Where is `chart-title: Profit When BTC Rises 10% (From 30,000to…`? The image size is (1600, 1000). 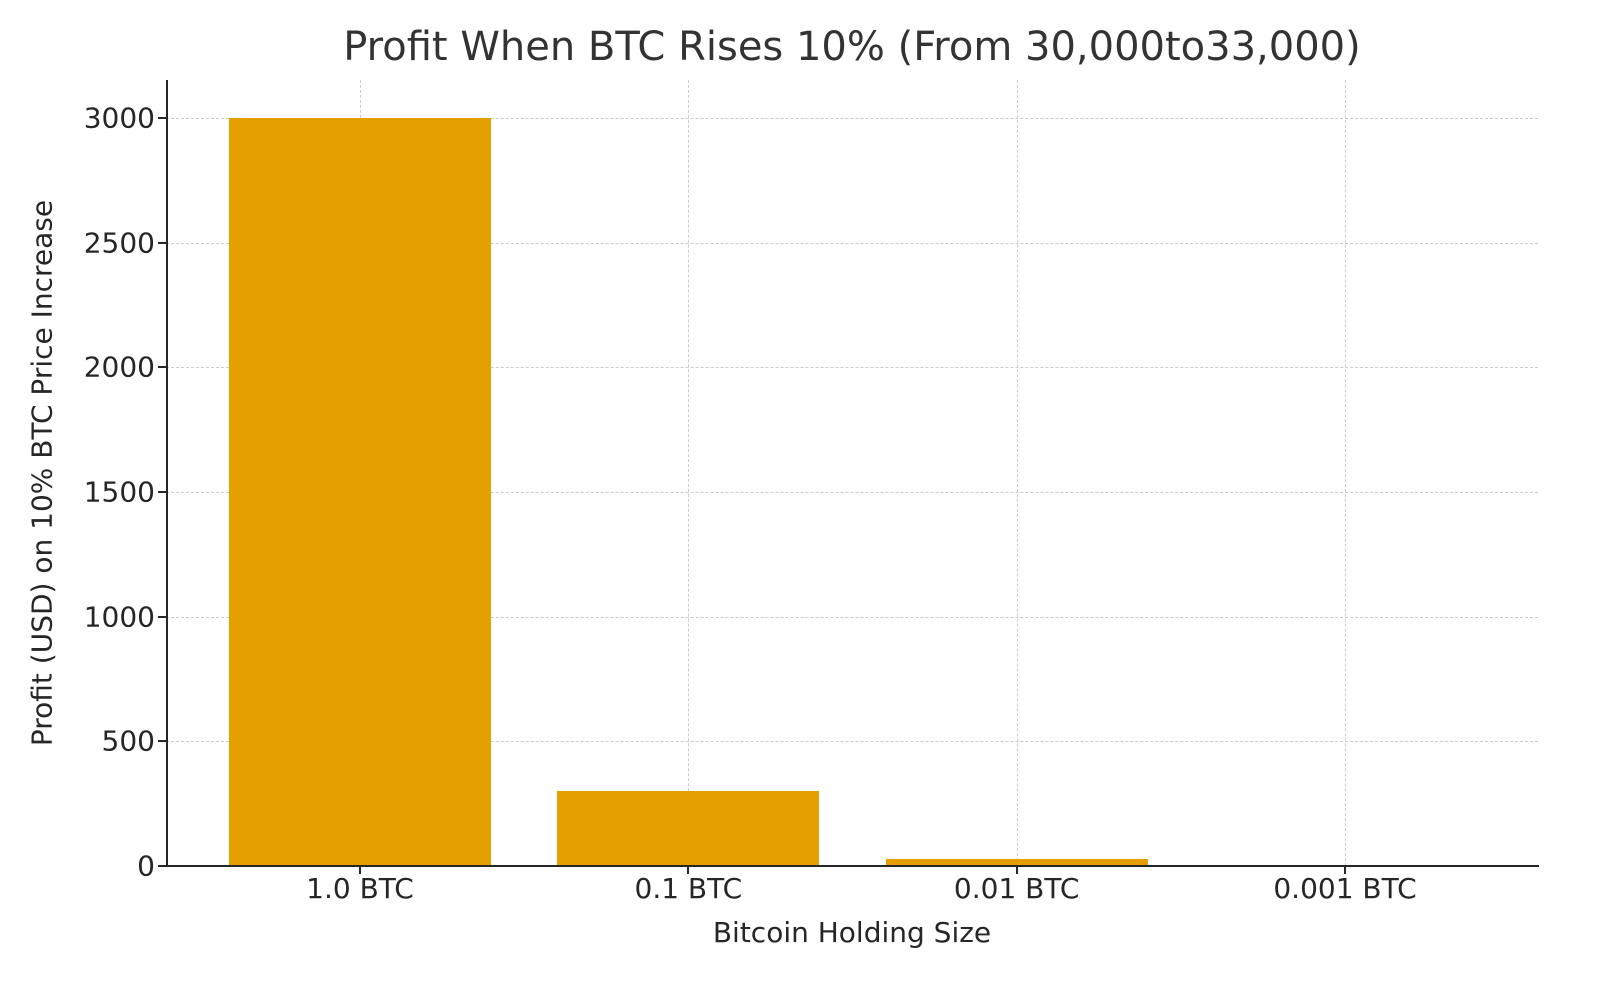
chart-title: Profit When BTC Rises 10% (From 30,000to… is located at coordinates (852, 47).